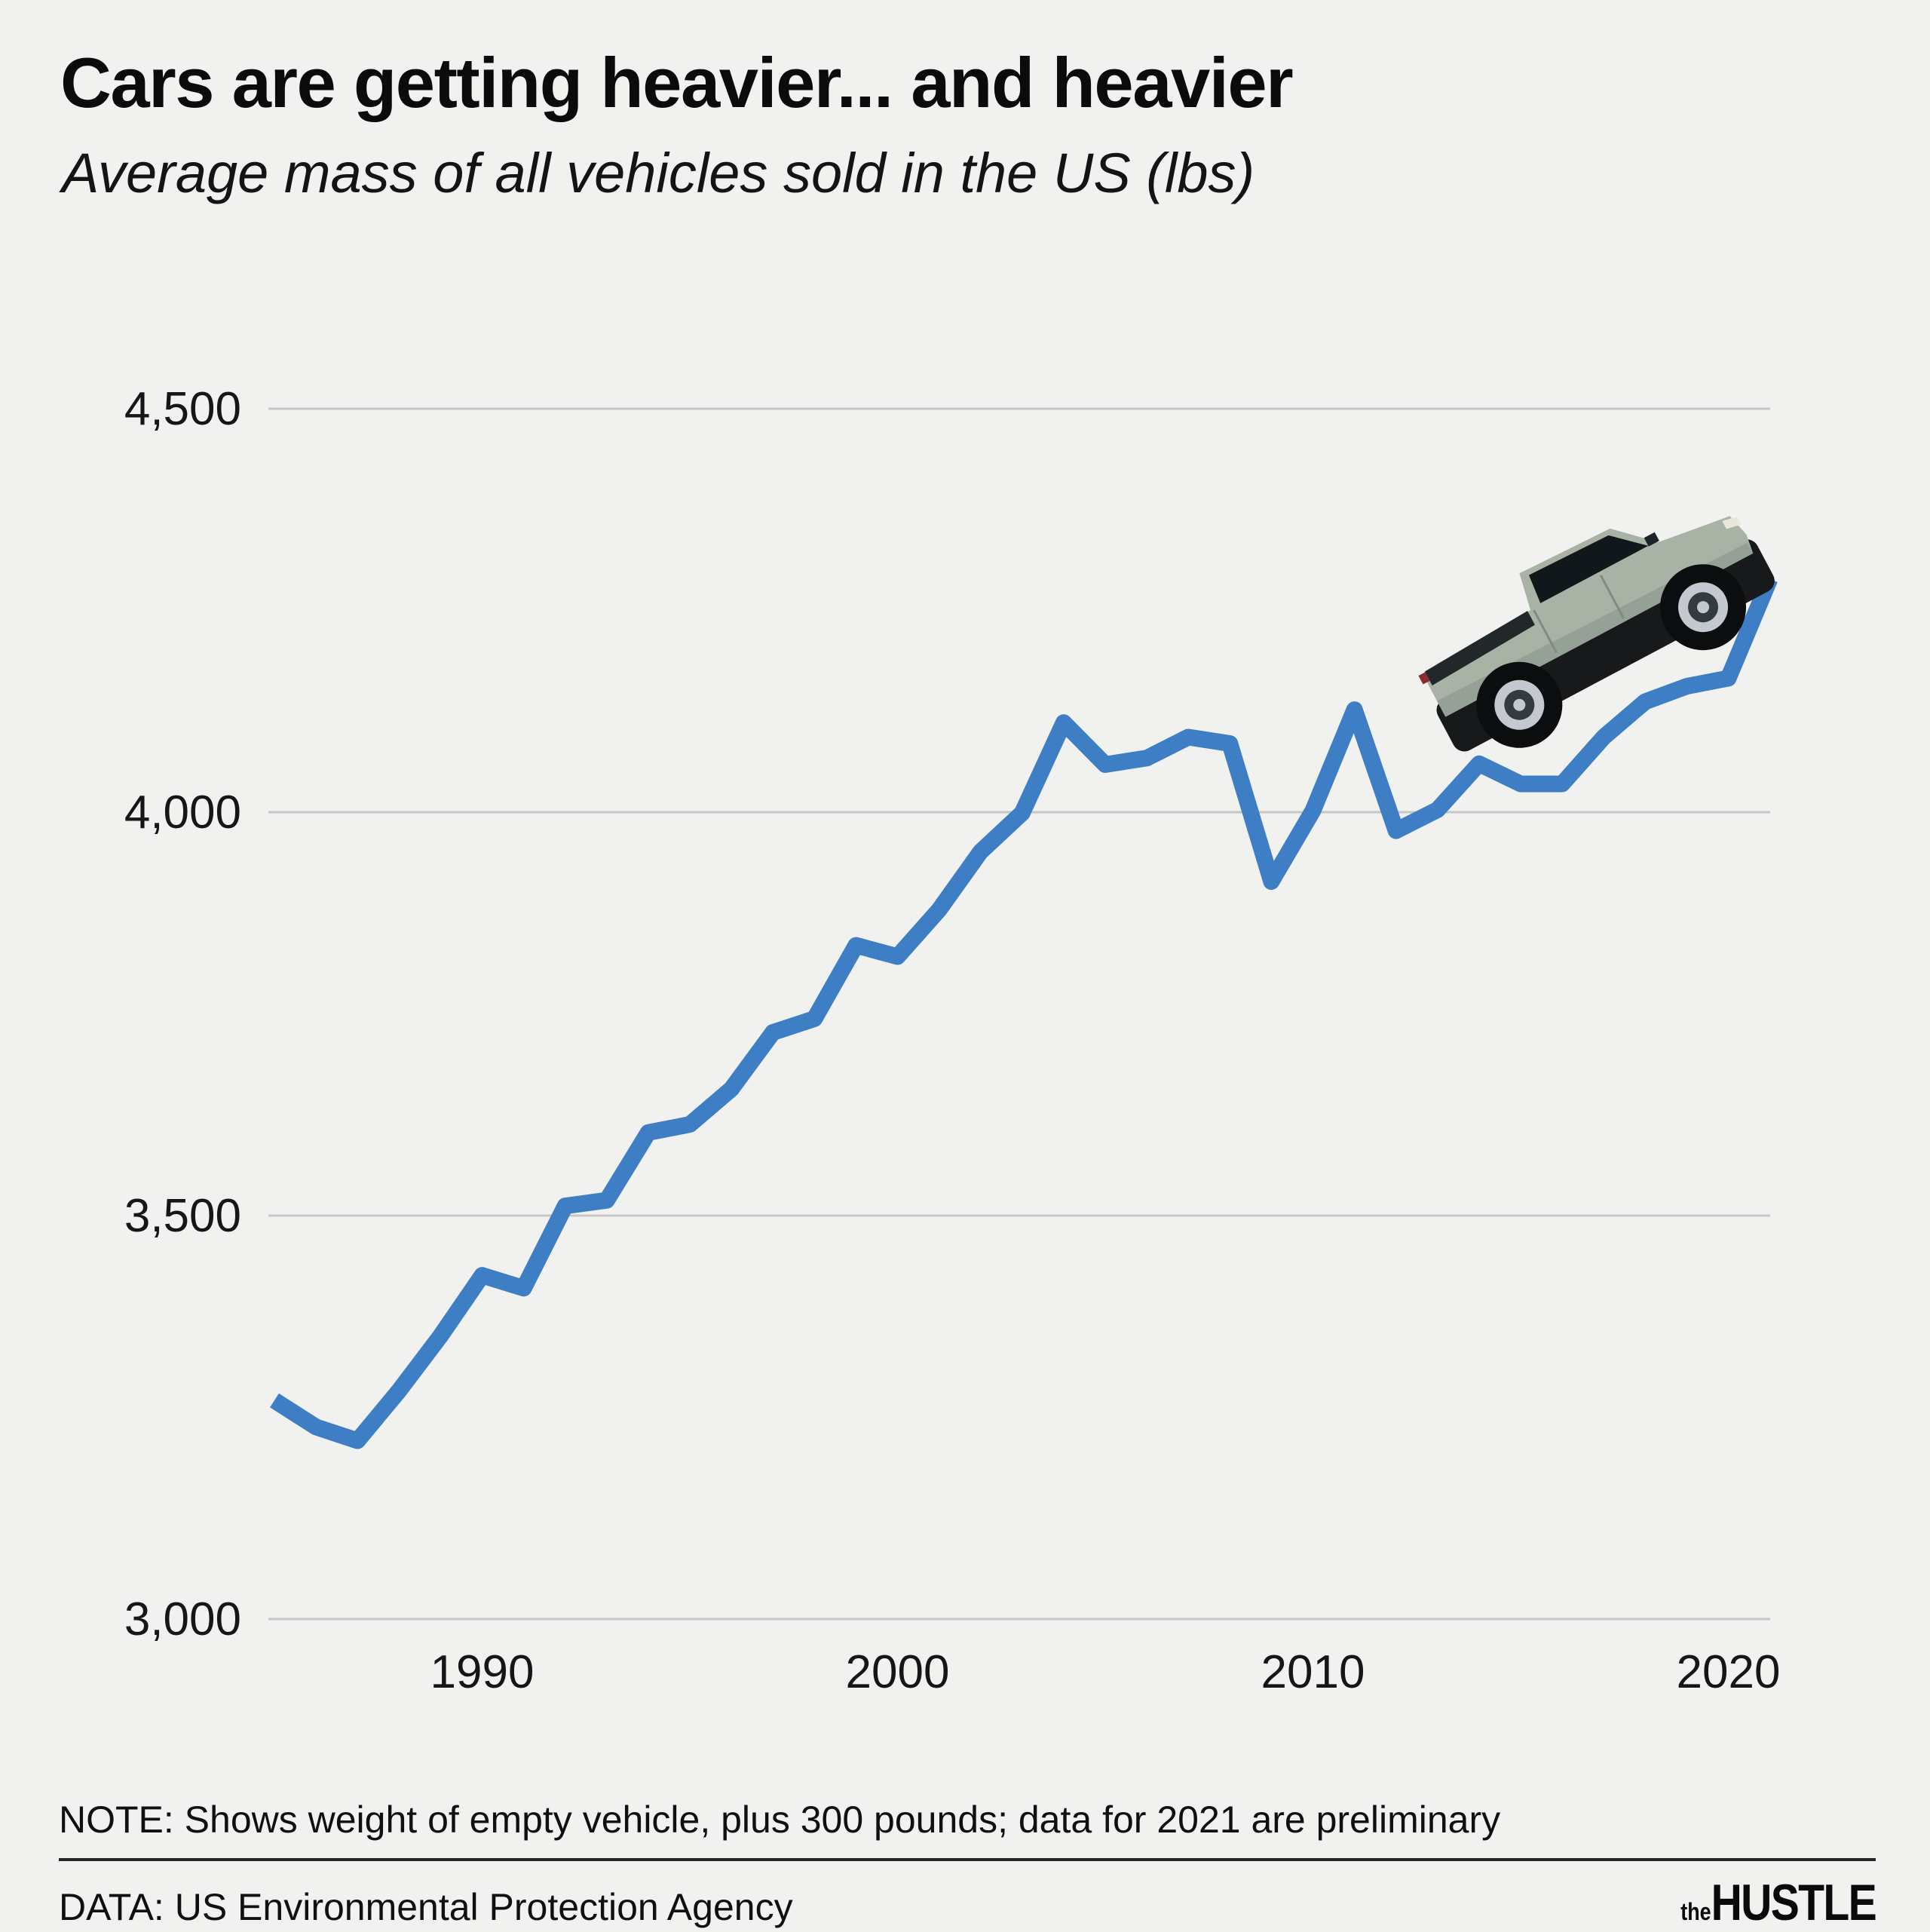 The height and width of the screenshot is (1932, 1930). What do you see at coordinates (1479, 648) in the screenshot?
I see `car-bed-cover` at bounding box center [1479, 648].